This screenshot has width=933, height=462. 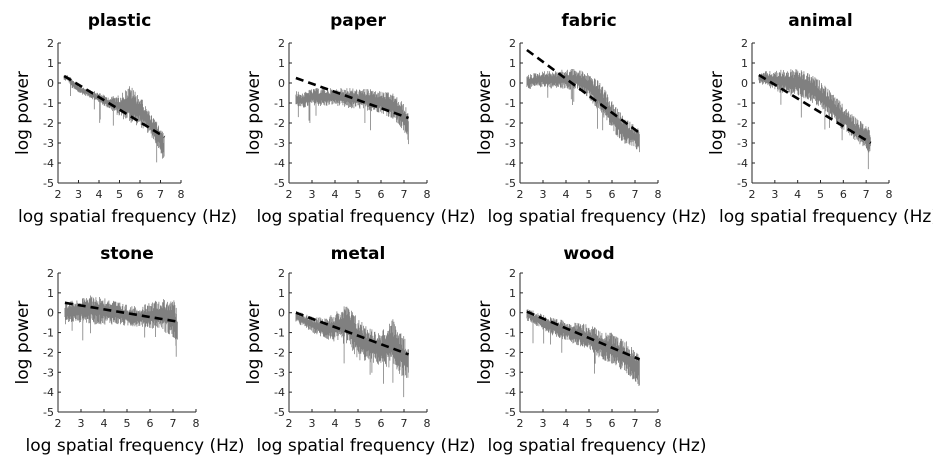 What do you see at coordinates (820, 21) in the screenshot?
I see `chart-title: animal` at bounding box center [820, 21].